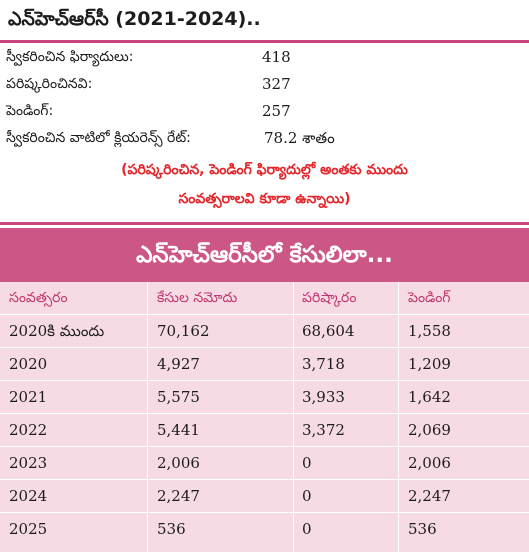 This screenshot has height=552, width=529. What do you see at coordinates (429, 397) in the screenshot?
I see `cell-pending: 1,642` at bounding box center [429, 397].